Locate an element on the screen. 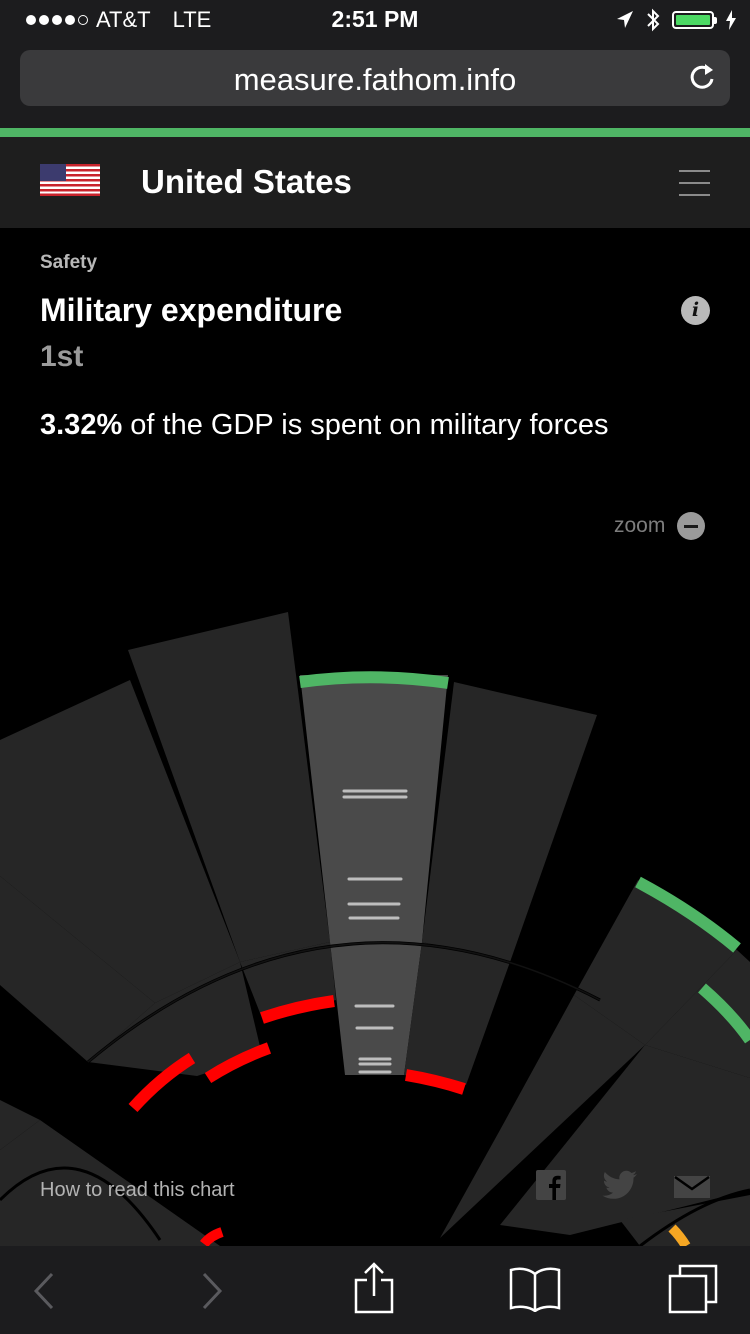 This screenshot has width=750, height=1334. metric-value: 3.32% is located at coordinates (81, 425).